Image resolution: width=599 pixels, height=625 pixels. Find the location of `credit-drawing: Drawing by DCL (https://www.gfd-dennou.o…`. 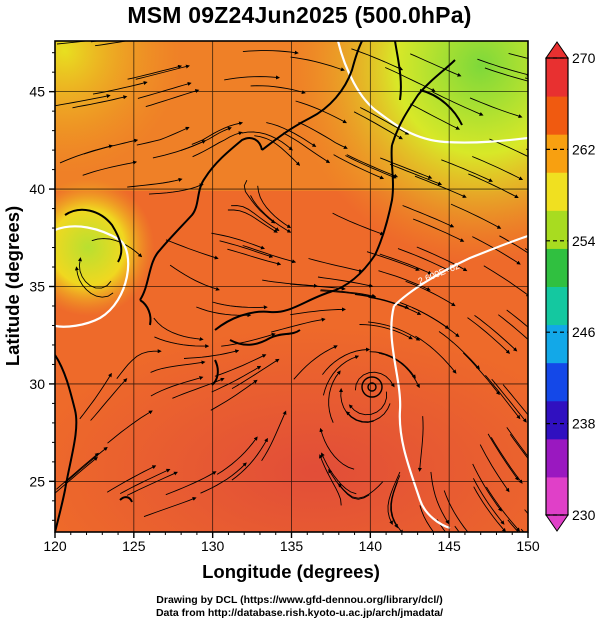

credit-drawing: Drawing by DCL (https://www.gfd-dennou.o… is located at coordinates (299, 600).